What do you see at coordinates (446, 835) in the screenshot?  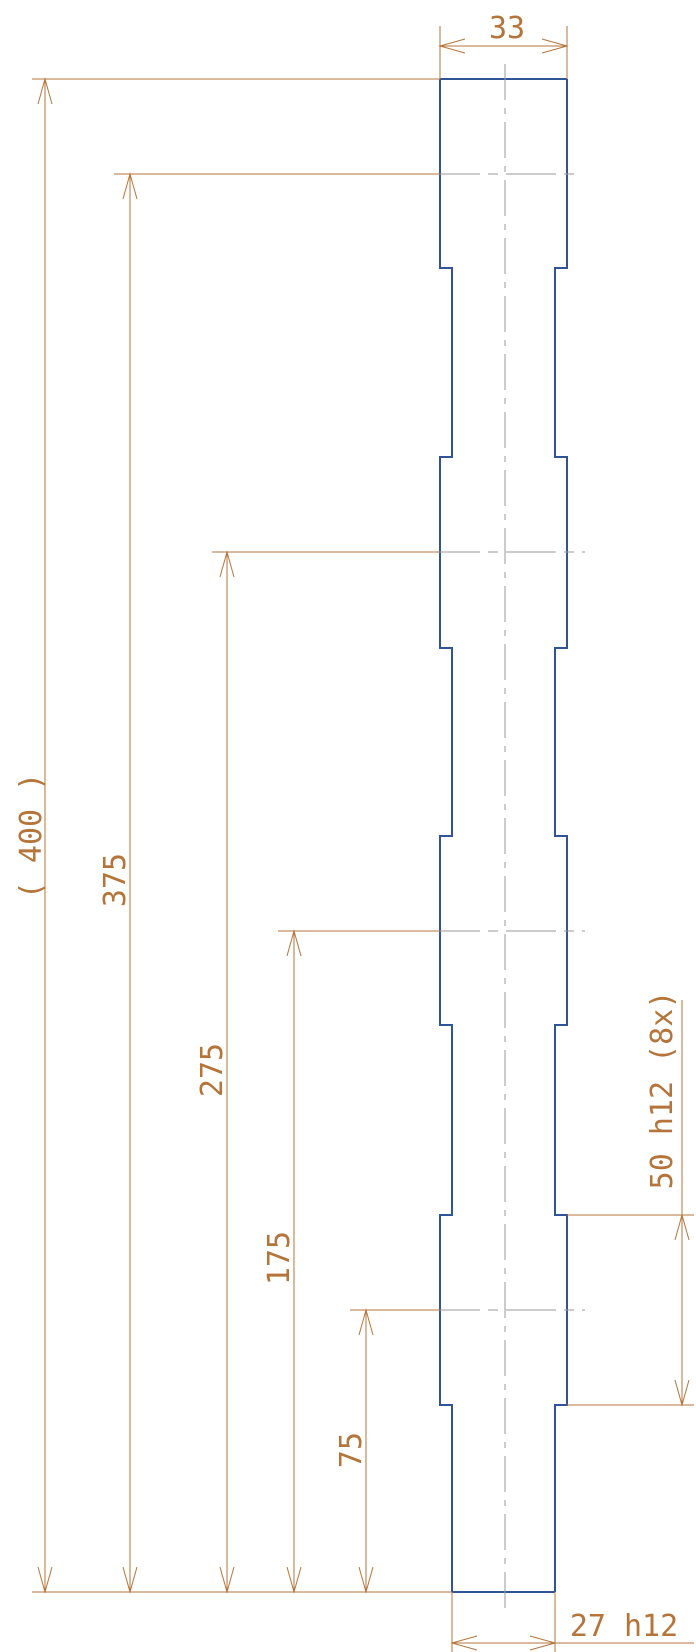 I see `shaft-left-edge` at bounding box center [446, 835].